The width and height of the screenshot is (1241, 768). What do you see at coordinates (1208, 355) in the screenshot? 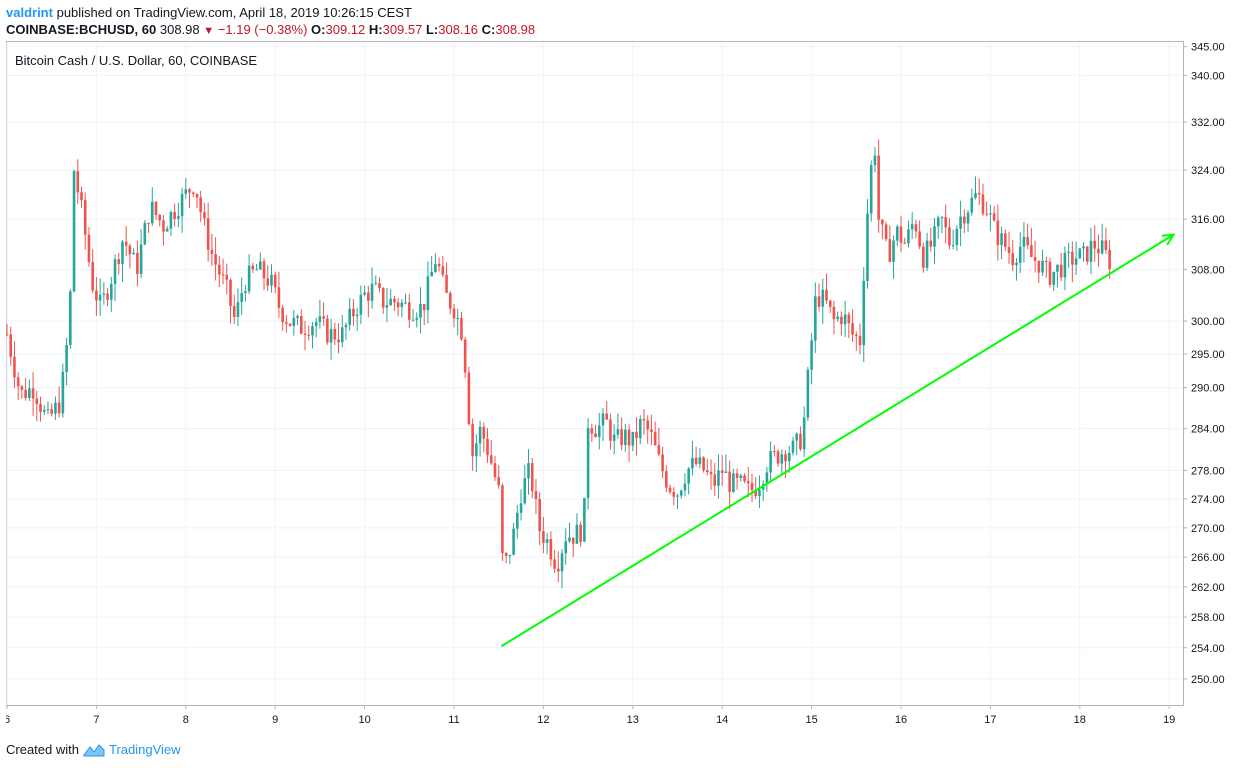
I see `y-tick-label: 295.00` at bounding box center [1208, 355].